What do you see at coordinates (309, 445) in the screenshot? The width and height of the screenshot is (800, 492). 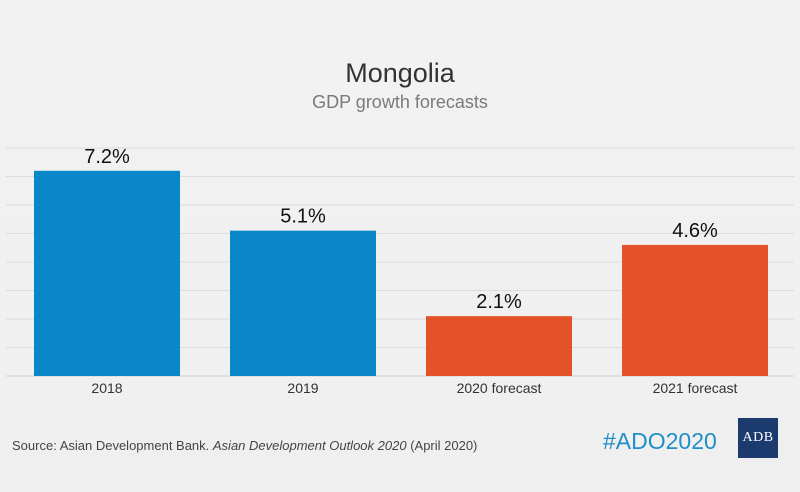 I see `source-title: Asian Development Outlook 2020` at bounding box center [309, 445].